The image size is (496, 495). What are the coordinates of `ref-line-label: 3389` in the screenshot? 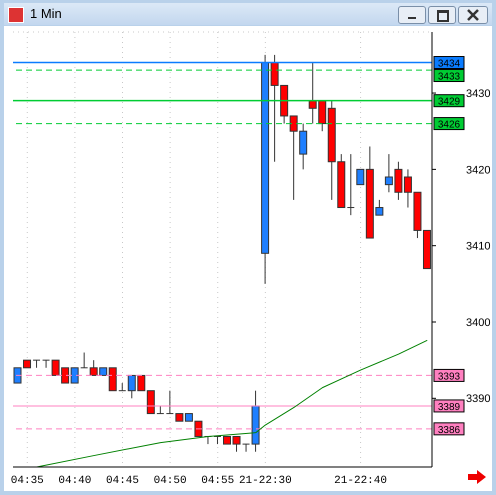 It's located at (449, 407).